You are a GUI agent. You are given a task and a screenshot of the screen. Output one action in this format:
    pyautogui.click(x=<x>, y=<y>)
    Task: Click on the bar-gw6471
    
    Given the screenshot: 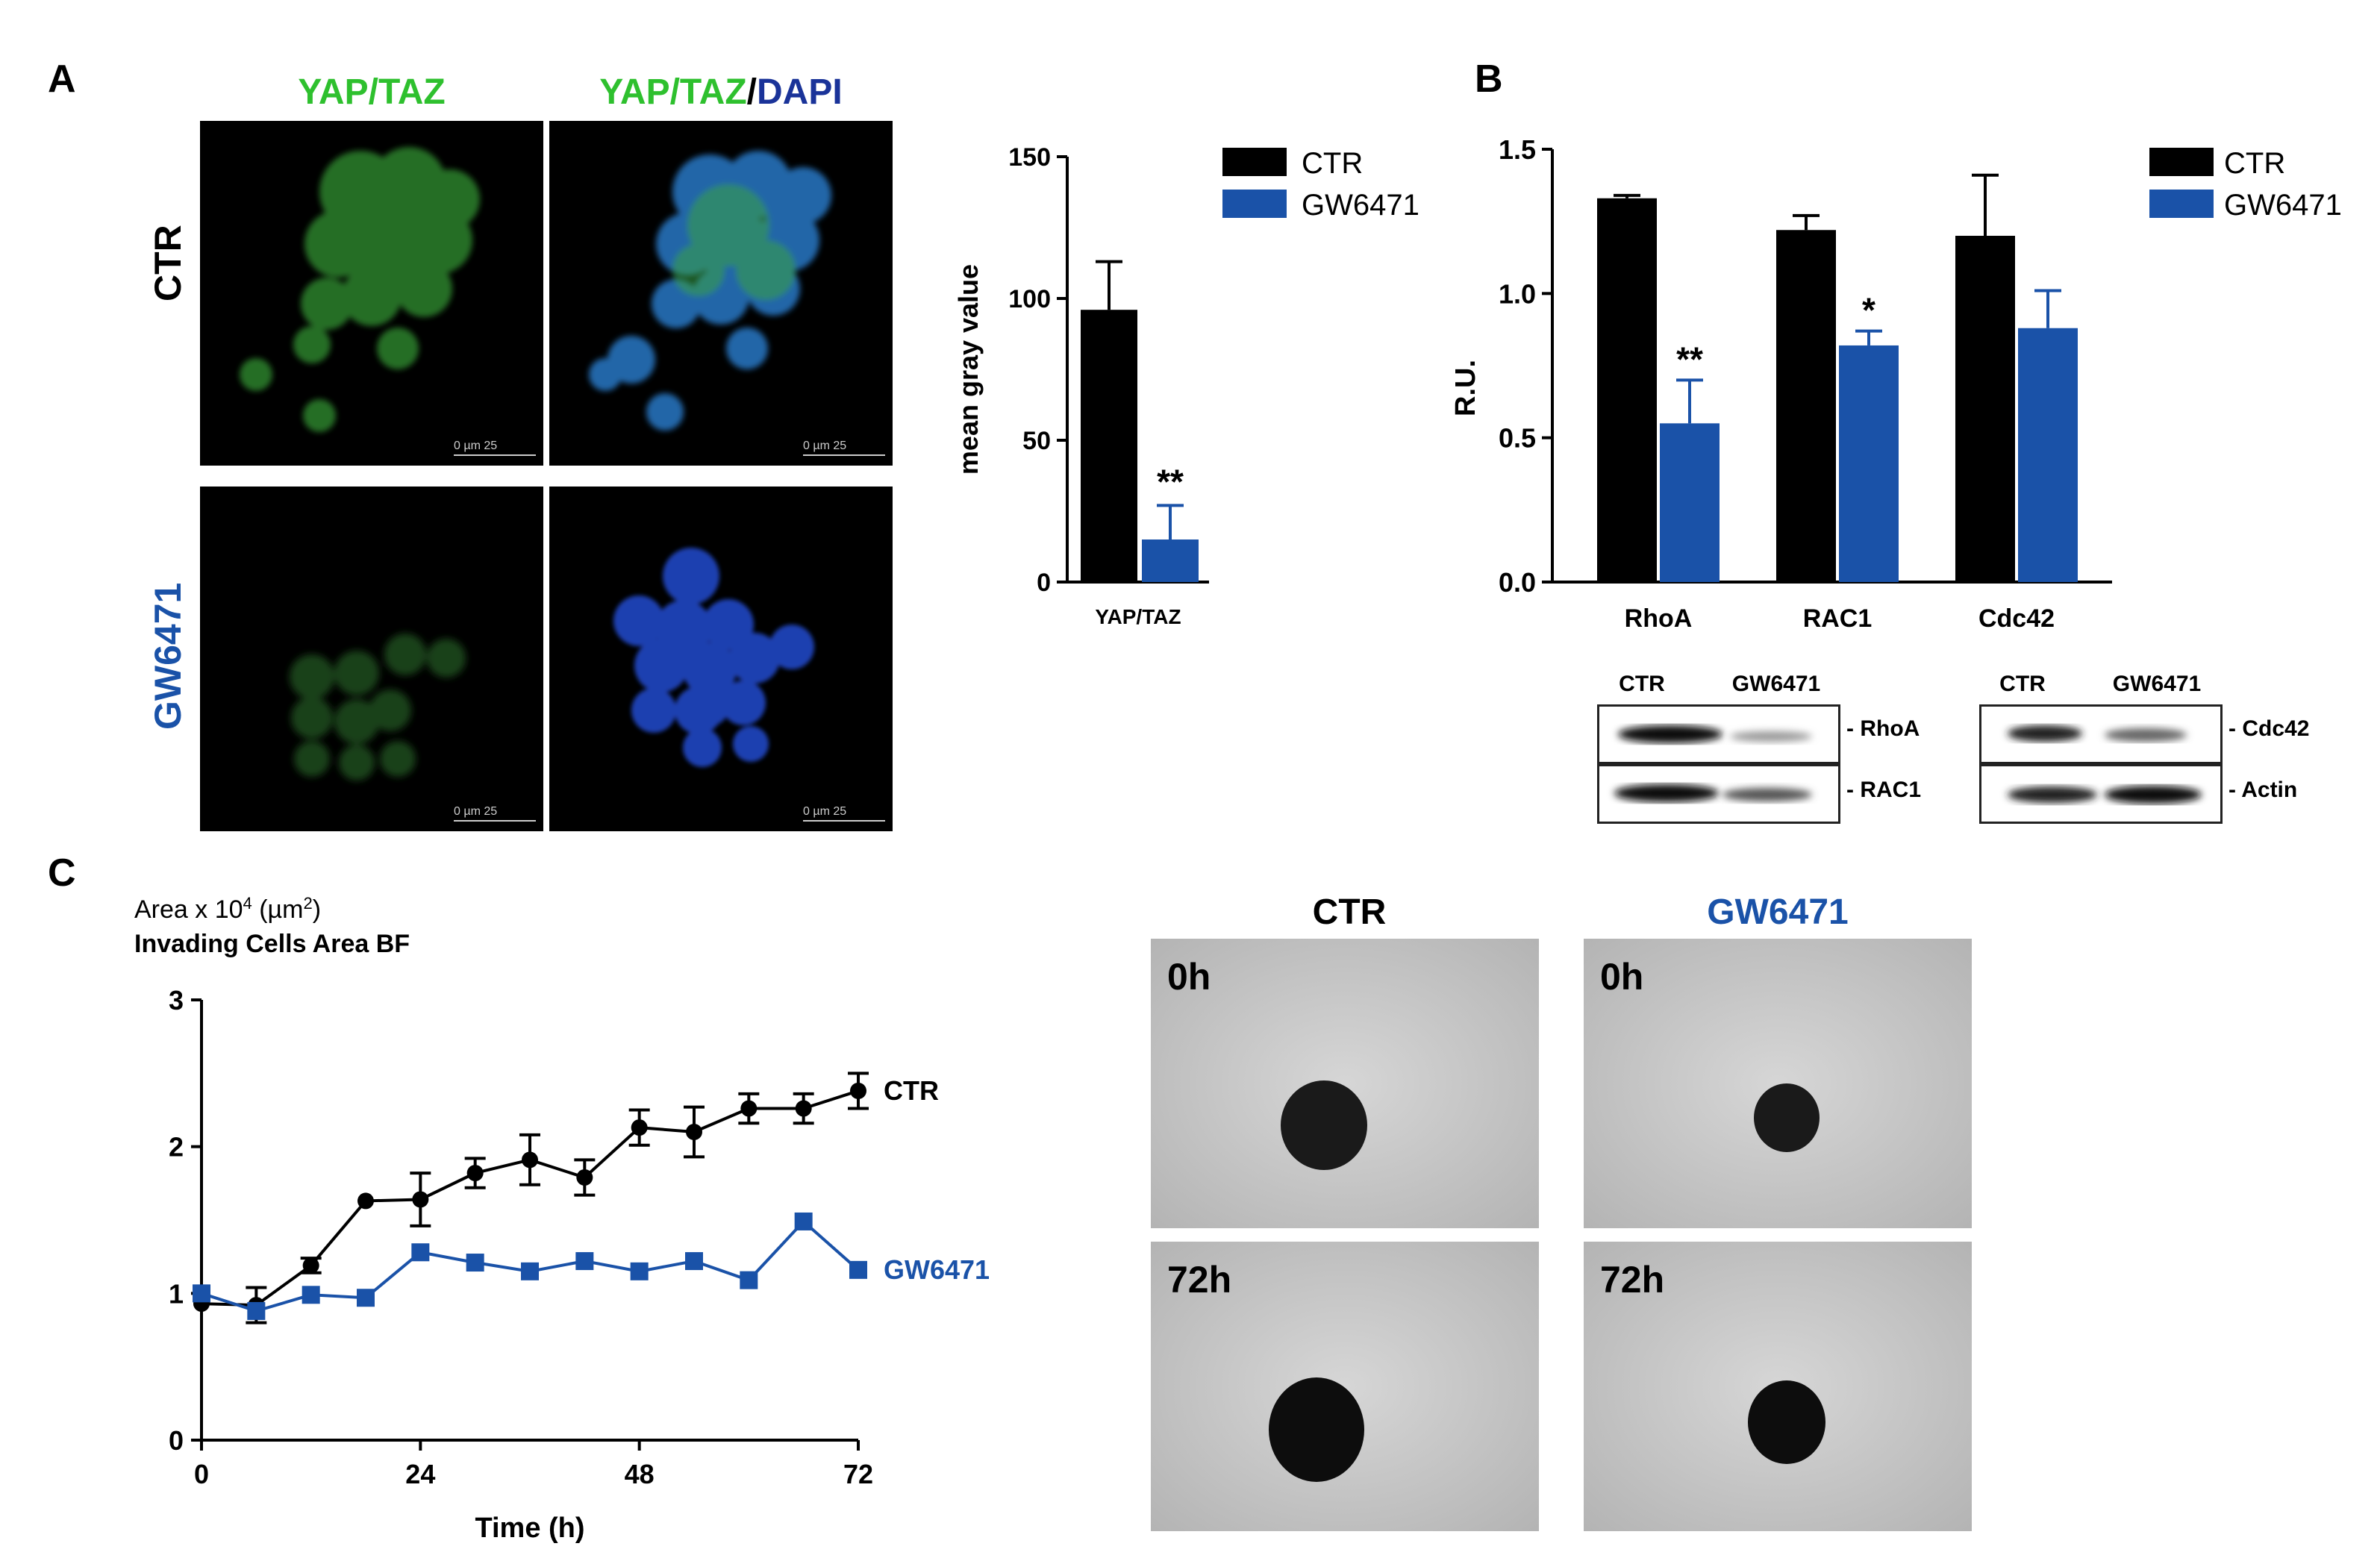 What is the action you would take?
    pyautogui.click(x=1170, y=560)
    